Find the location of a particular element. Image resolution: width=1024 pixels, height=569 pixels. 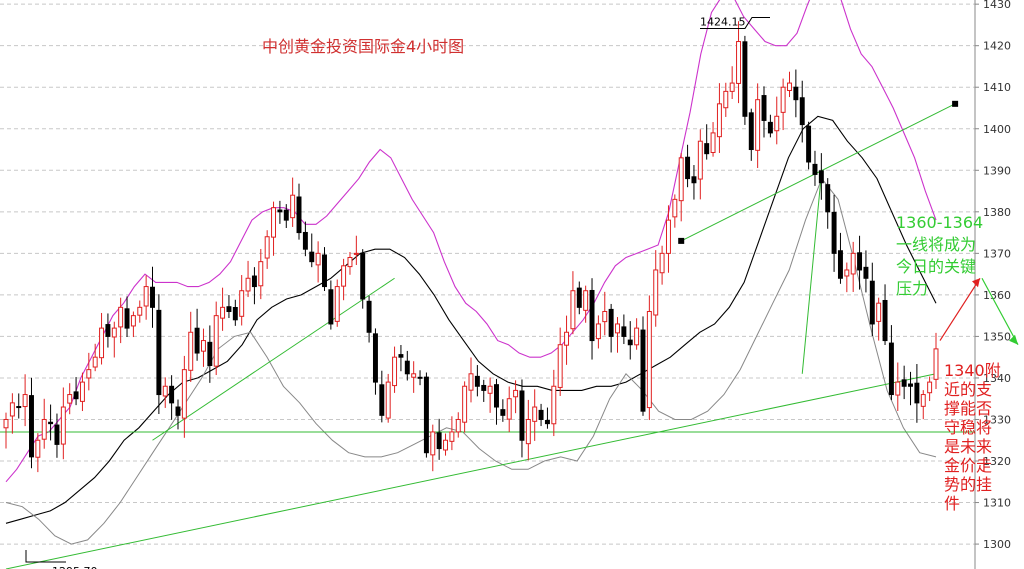

resistance-note-line: 今日的关键 is located at coordinates (936, 266).